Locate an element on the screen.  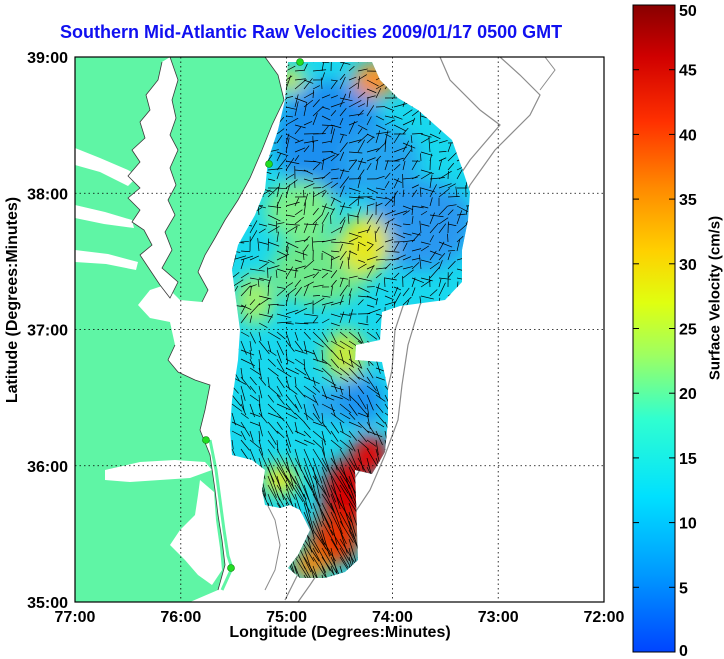
y-tick-label: 37:00 is located at coordinates (47, 331).